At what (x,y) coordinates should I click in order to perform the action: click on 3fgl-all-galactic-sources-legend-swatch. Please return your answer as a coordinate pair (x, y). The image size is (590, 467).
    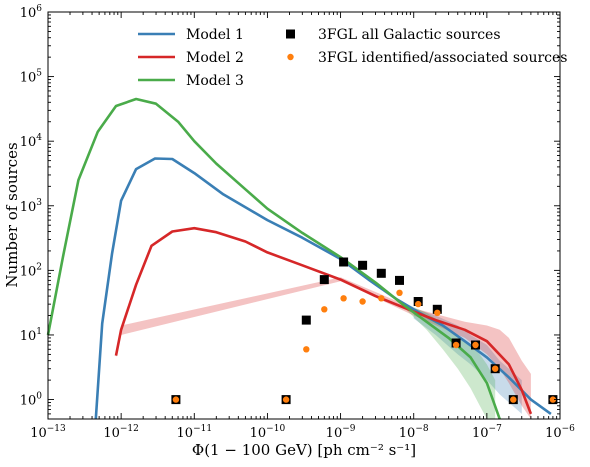
    Looking at the image, I should click on (290, 34).